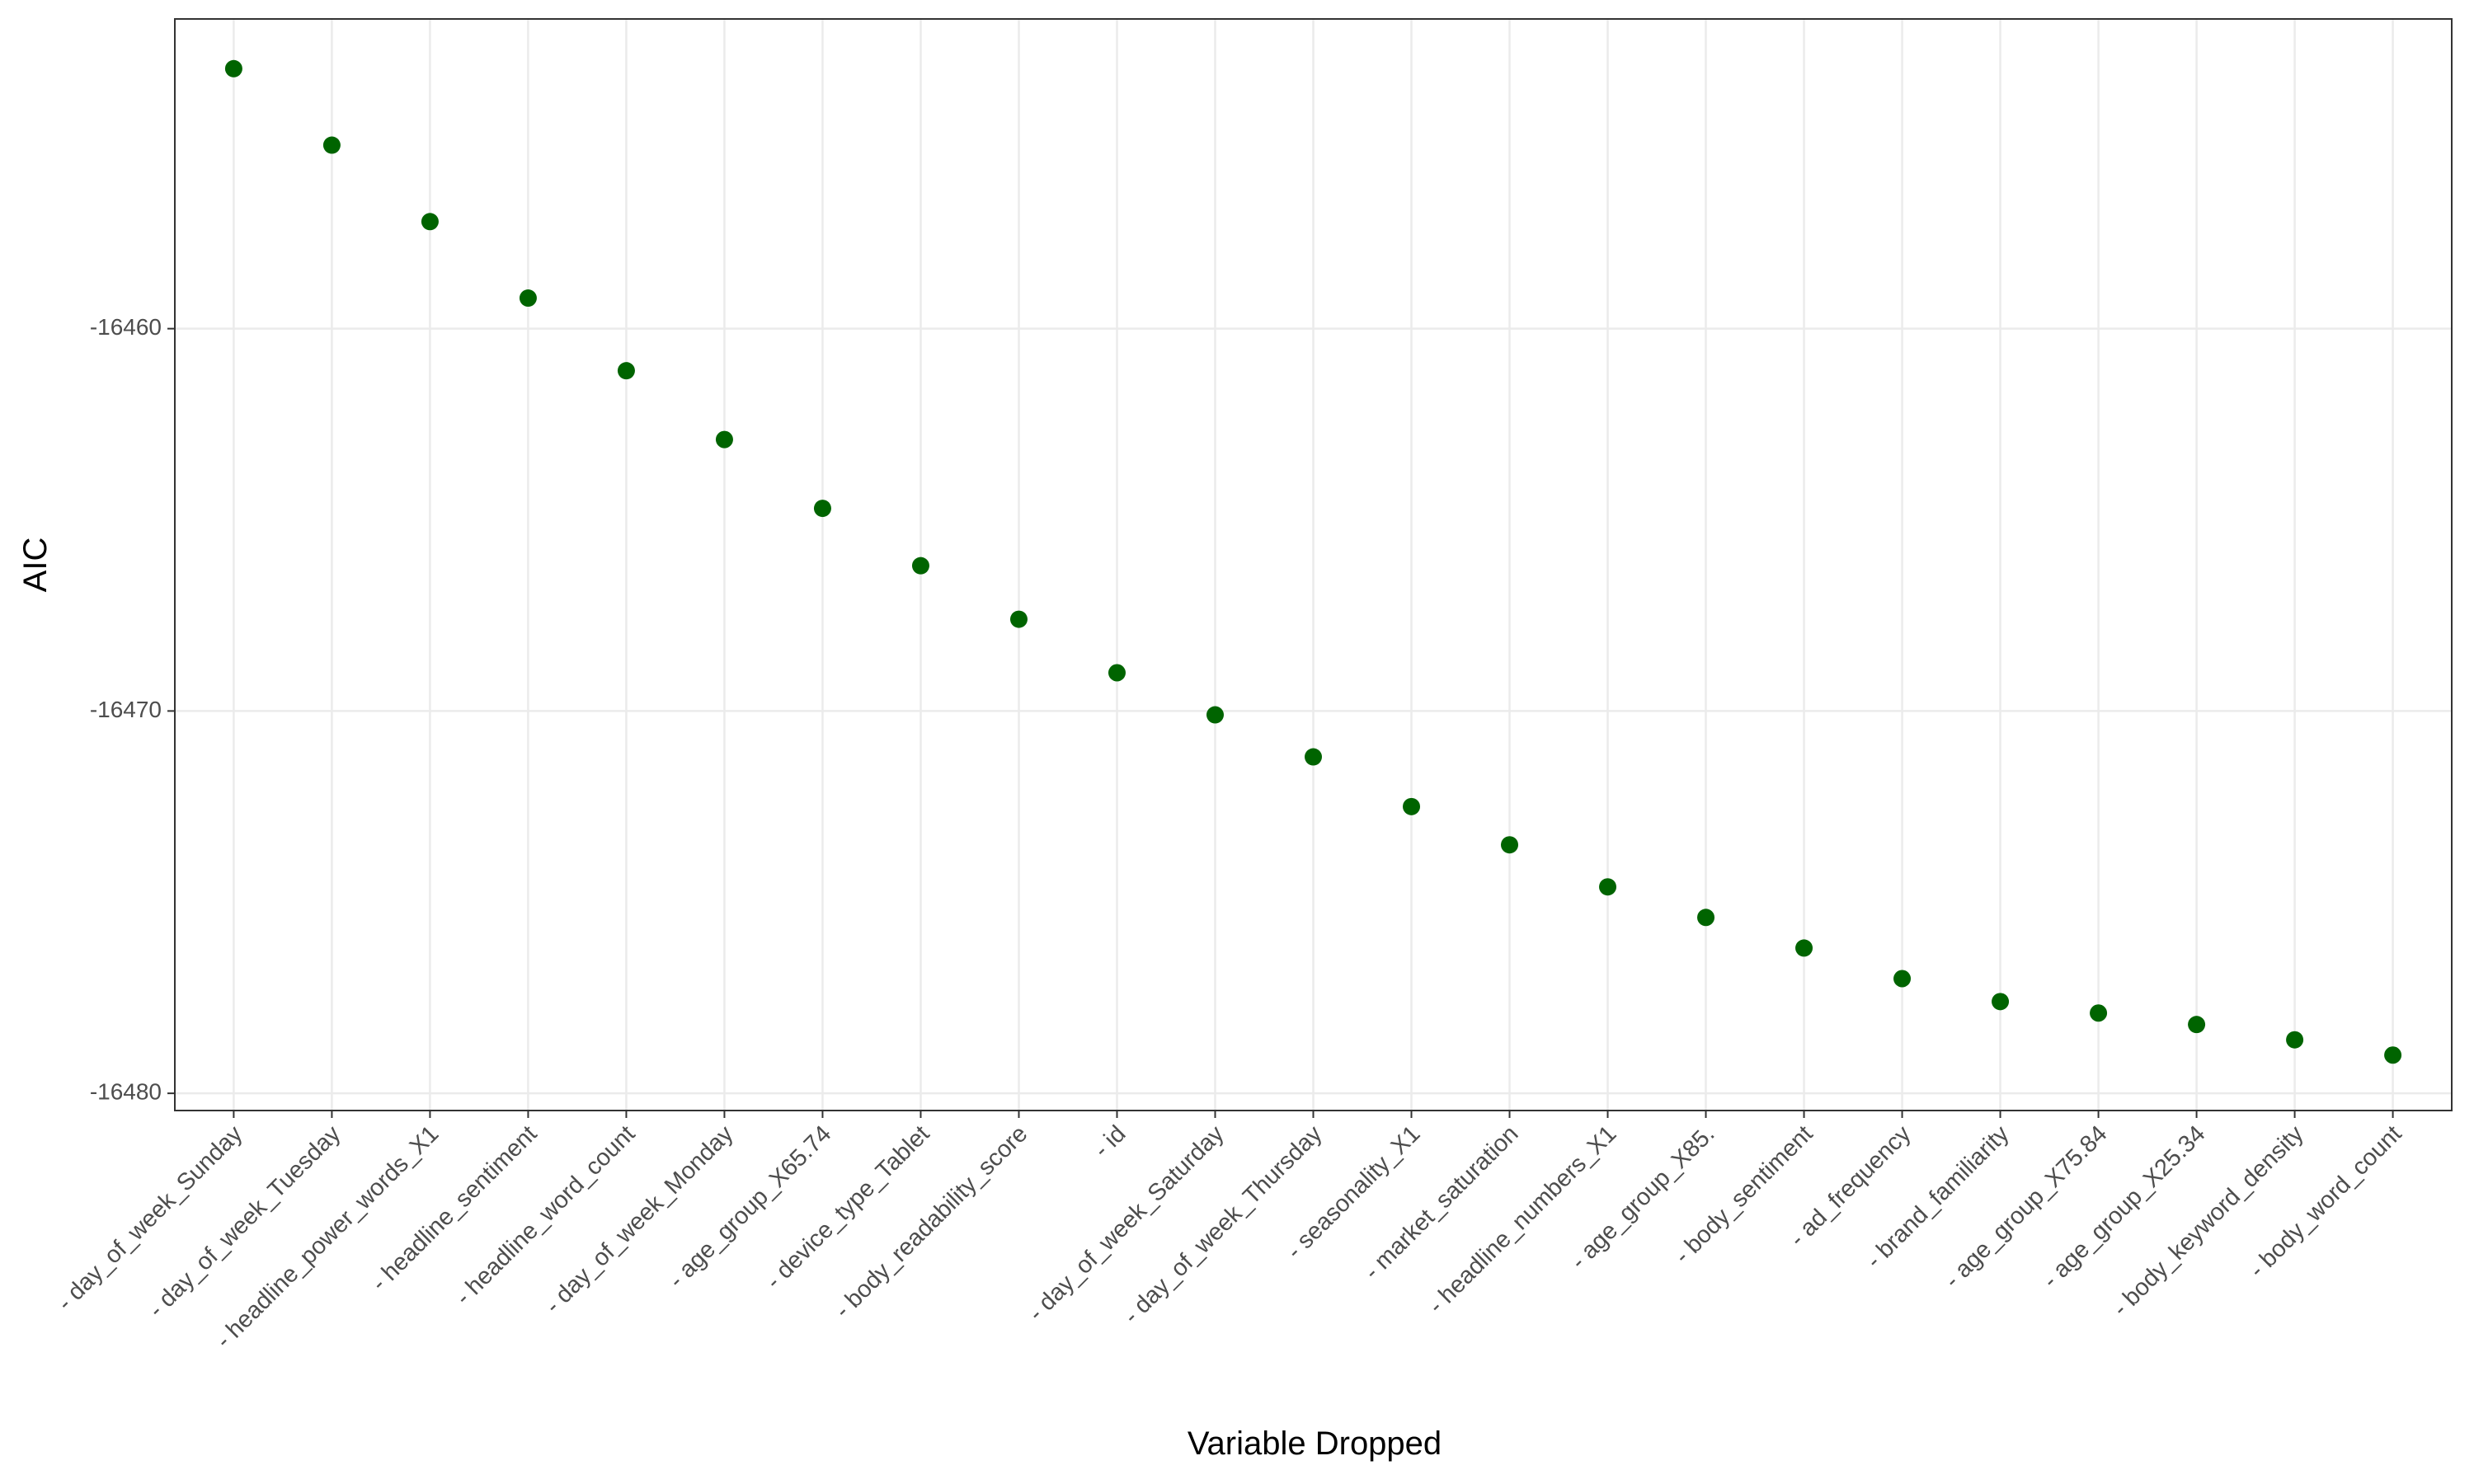  I want to click on y-axis-title: AIC, so click(35, 565).